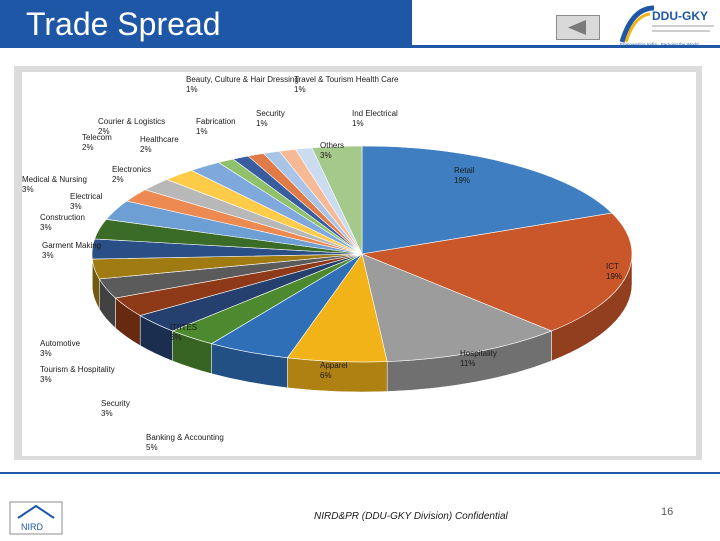 This screenshot has width=720, height=541. Describe the element at coordinates (659, 44) in the screenshot. I see `svg-text:Empowering India · Ferrying th: Empowering India · Ferrying the World` at that location.